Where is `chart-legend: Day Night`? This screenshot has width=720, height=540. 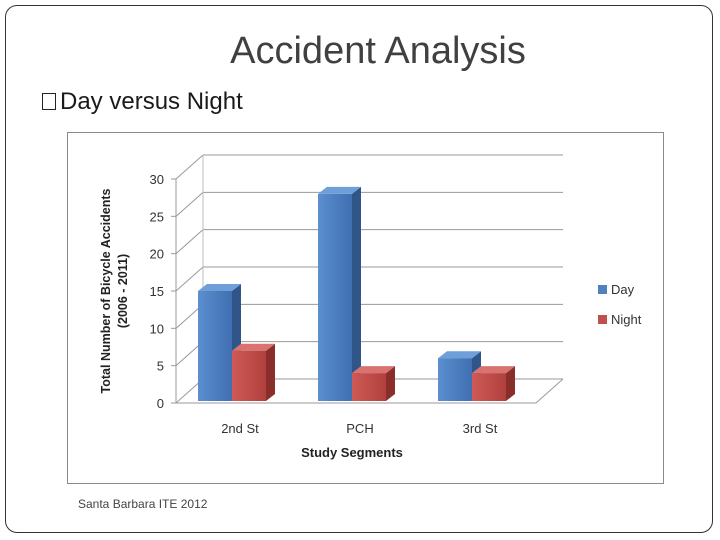
chart-legend: Day Night is located at coordinates (620, 304).